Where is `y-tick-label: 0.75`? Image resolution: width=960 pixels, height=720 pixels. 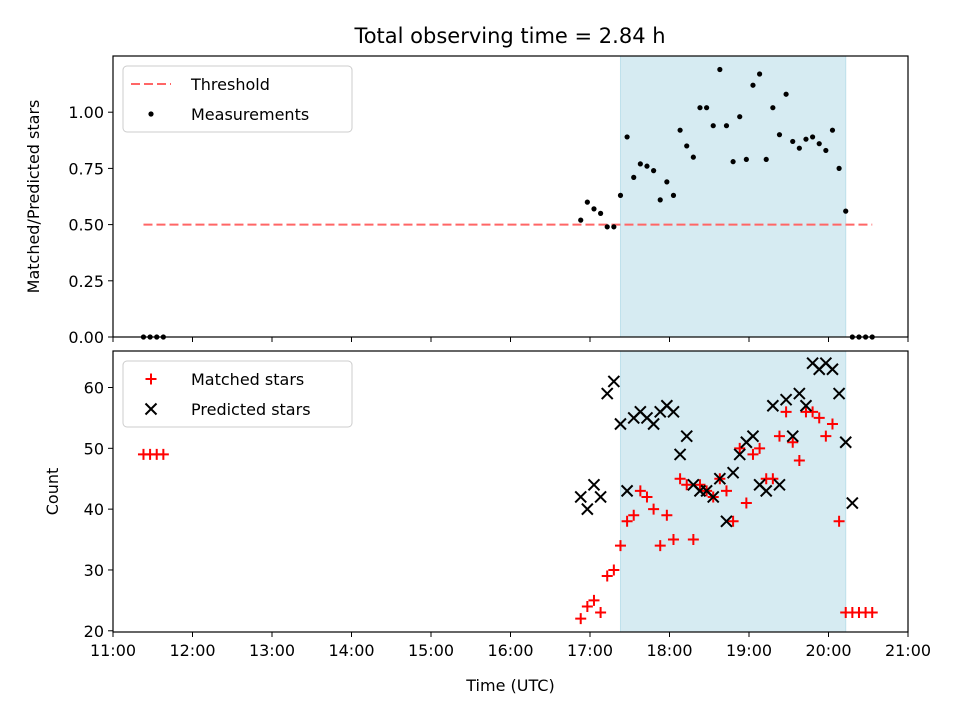 y-tick-label: 0.75 is located at coordinates (86, 168).